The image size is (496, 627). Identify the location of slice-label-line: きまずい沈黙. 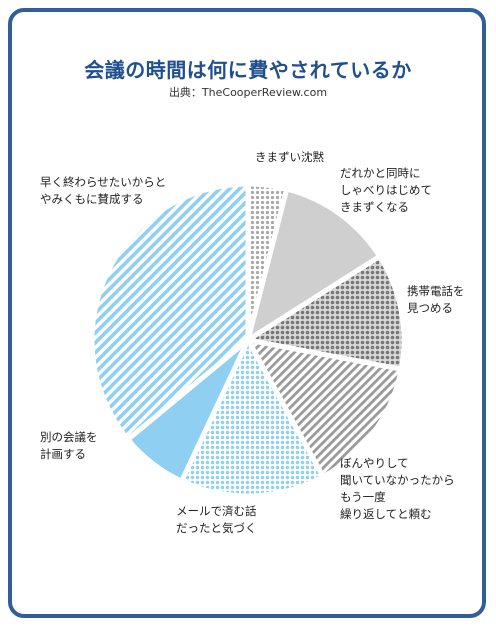
(289, 157).